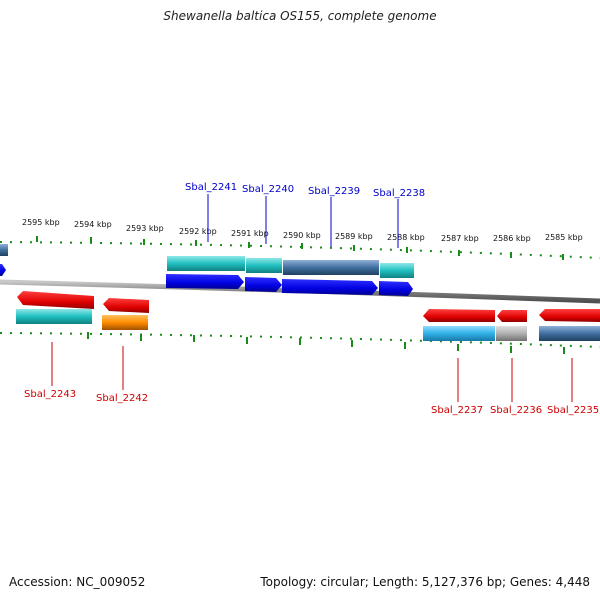  I want to click on reverse-cds-row, so click(308, 325).